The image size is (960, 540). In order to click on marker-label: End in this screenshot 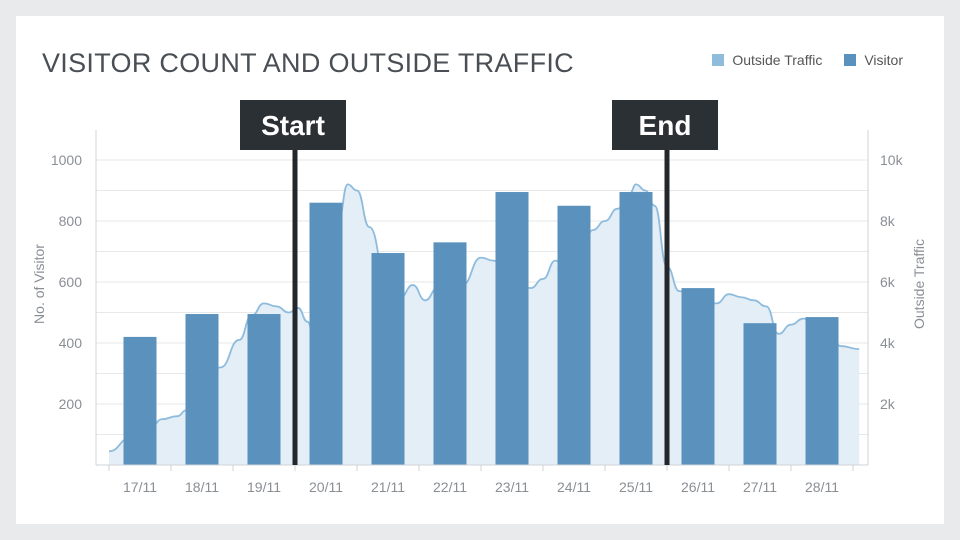, I will do `click(665, 125)`.